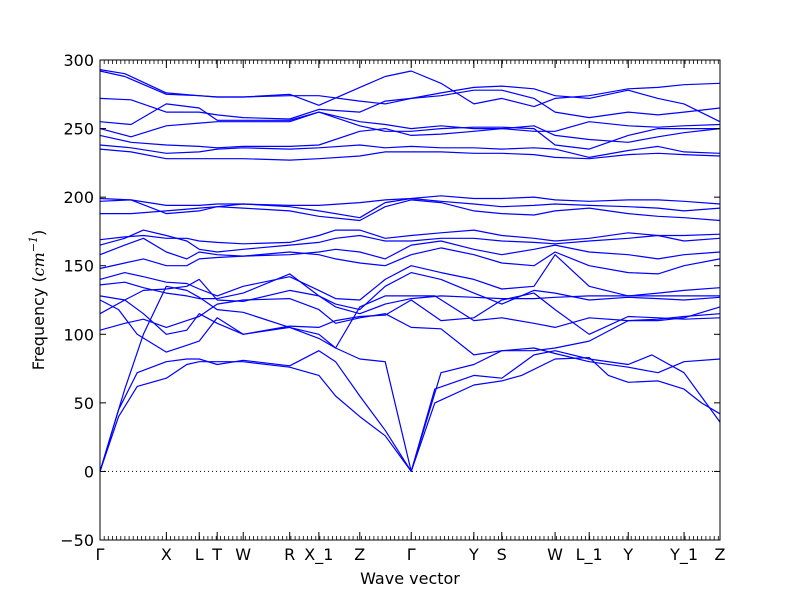 Image resolution: width=800 pixels, height=600 pixels. I want to click on y-axis-label: Frequency (cm−1), so click(37, 300).